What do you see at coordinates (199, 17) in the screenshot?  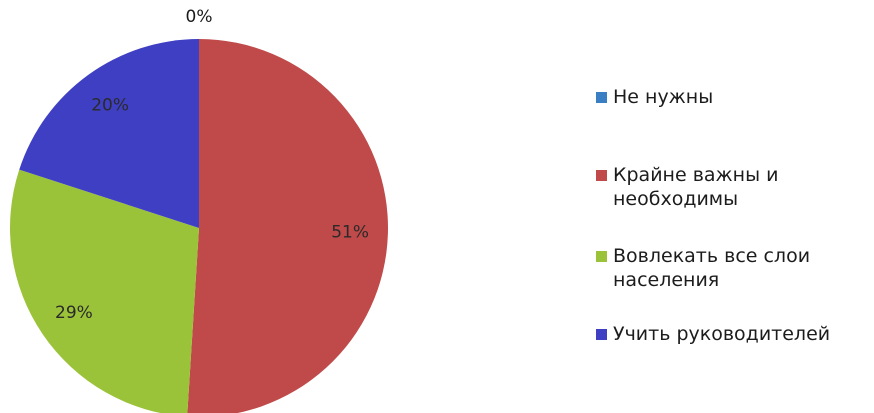 I see `data-label-not-needed: 0%` at bounding box center [199, 17].